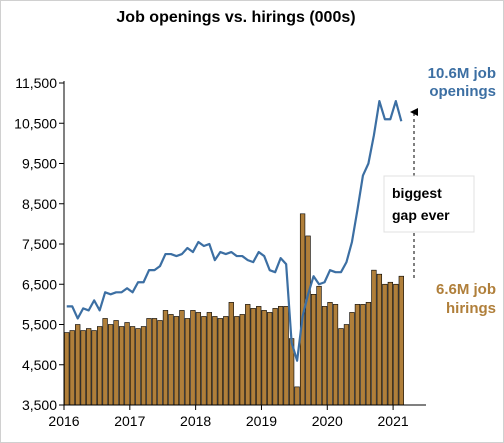 Image resolution: width=504 pixels, height=443 pixels. What do you see at coordinates (236, 17) in the screenshot?
I see `chart-title: Job openings vs. hirings (000s)` at bounding box center [236, 17].